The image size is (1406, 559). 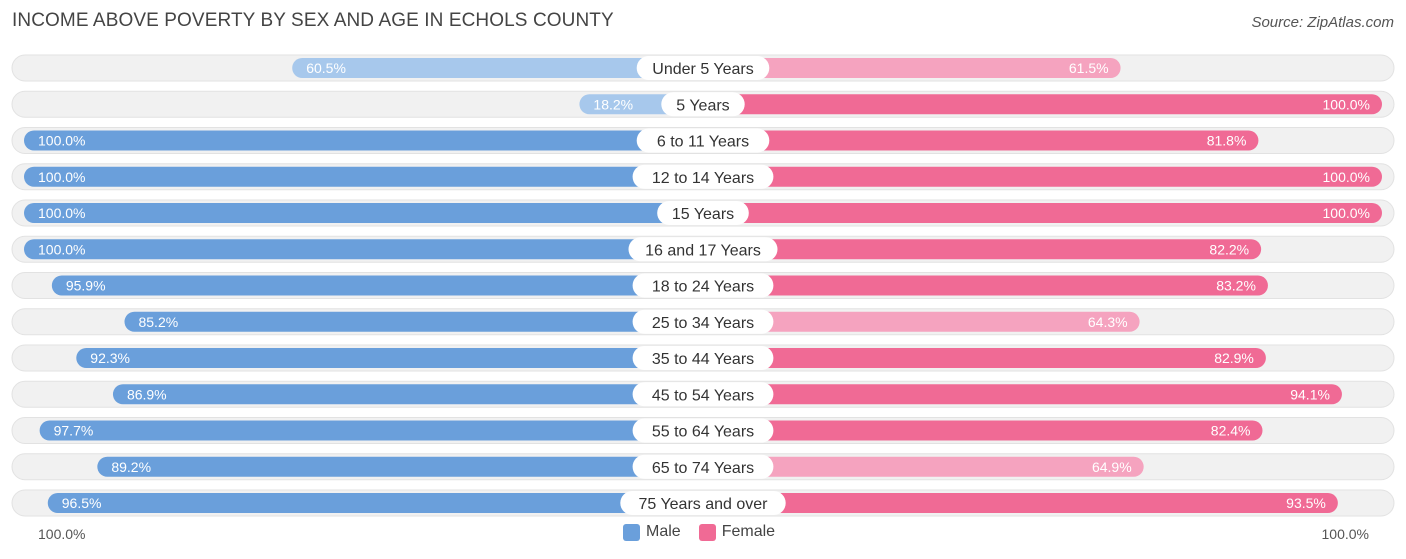 I want to click on axis-right-label: 100.0%, so click(x=1345, y=534).